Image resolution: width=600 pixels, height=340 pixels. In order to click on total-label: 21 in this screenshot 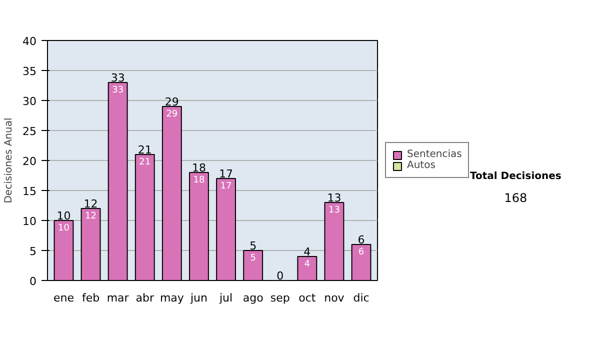, I will do `click(145, 150)`.